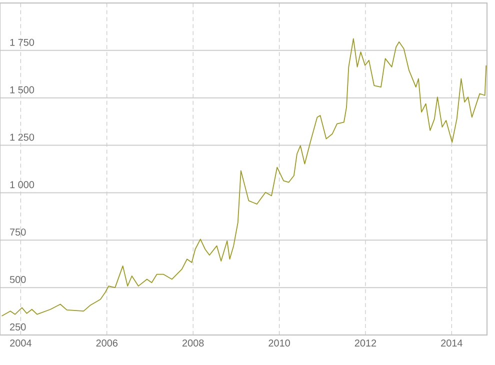 This screenshot has width=495, height=365. I want to click on y-tick-label: 1 750, so click(22, 42).